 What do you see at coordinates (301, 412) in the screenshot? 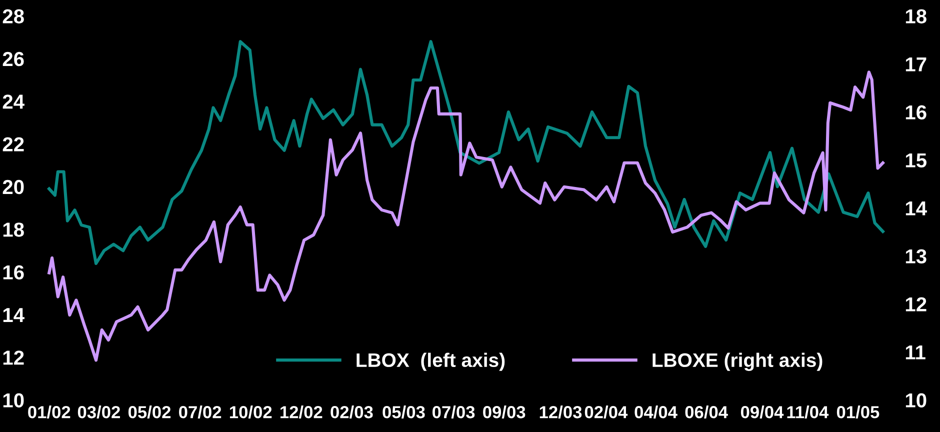
I see `x-tick-label: 12/02` at bounding box center [301, 412].